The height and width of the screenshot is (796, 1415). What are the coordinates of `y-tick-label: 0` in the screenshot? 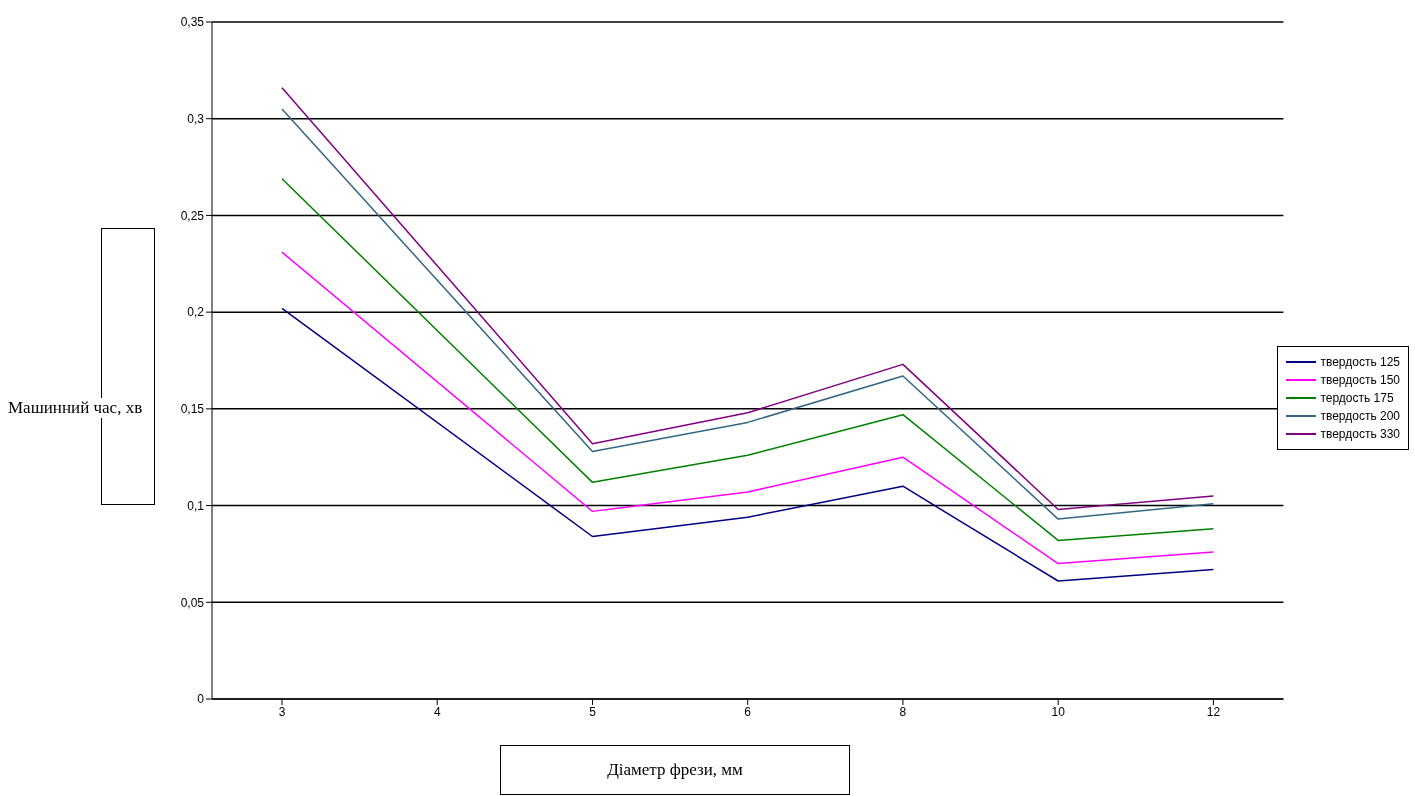 It's located at (201, 699).